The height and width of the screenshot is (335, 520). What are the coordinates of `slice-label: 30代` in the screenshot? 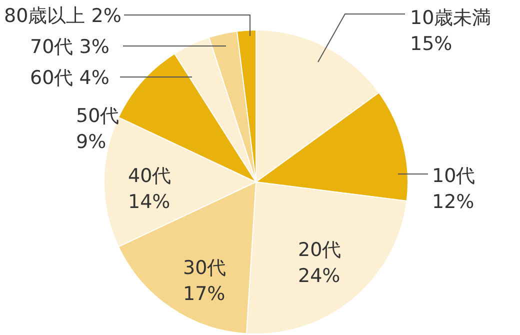 It's located at (204, 268).